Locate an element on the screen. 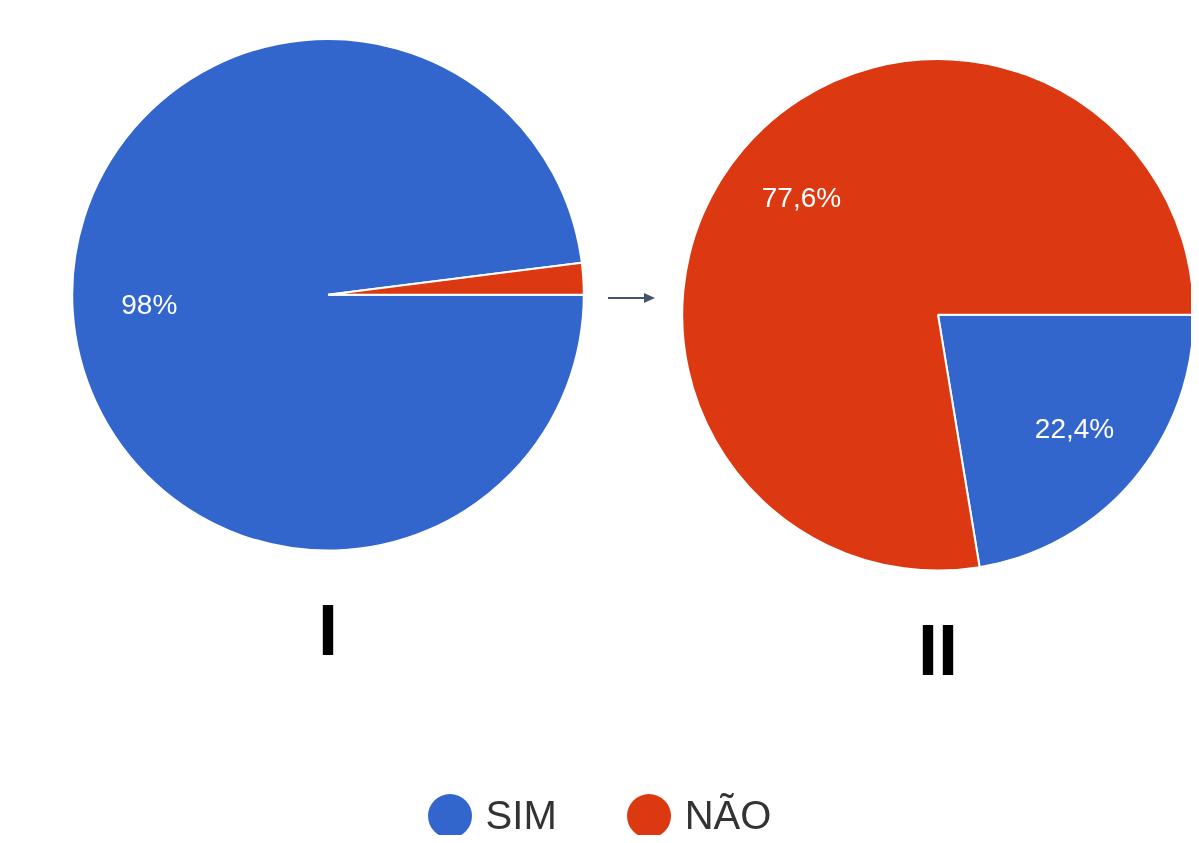 The height and width of the screenshot is (843, 1199). data-label: 98% is located at coordinates (149, 304).